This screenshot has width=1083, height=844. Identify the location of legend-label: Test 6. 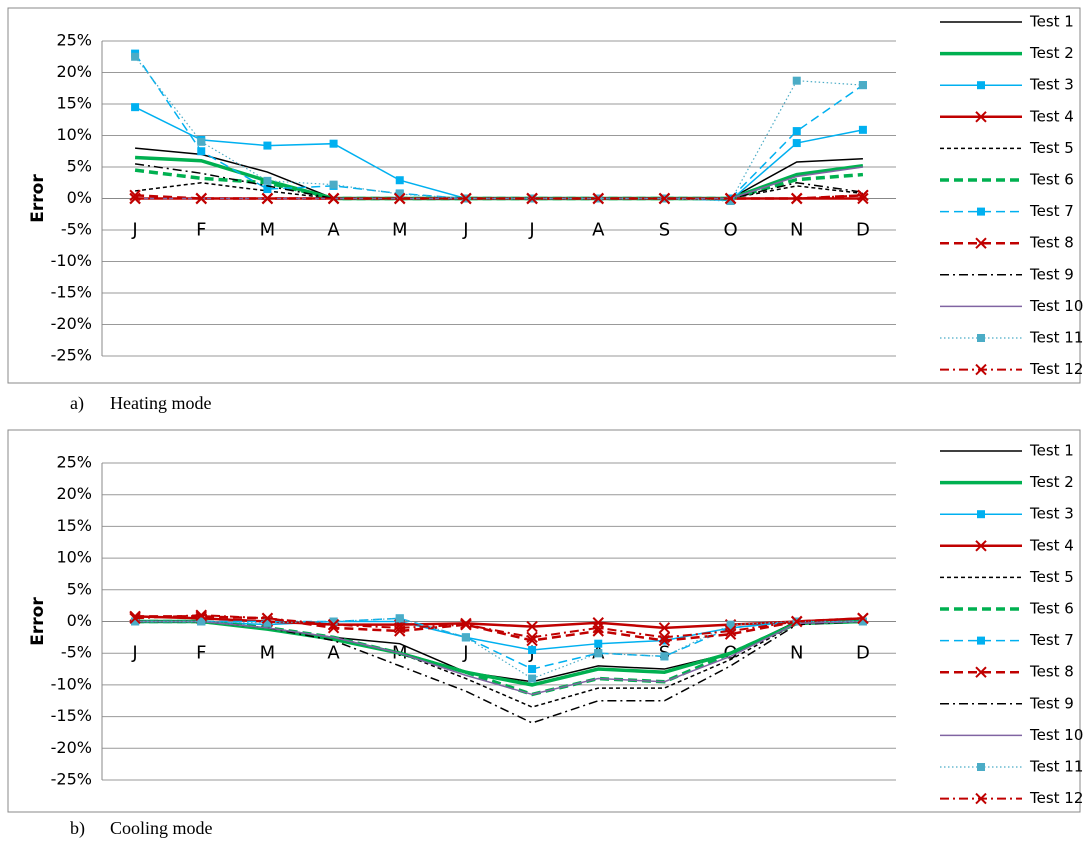
(1051, 609).